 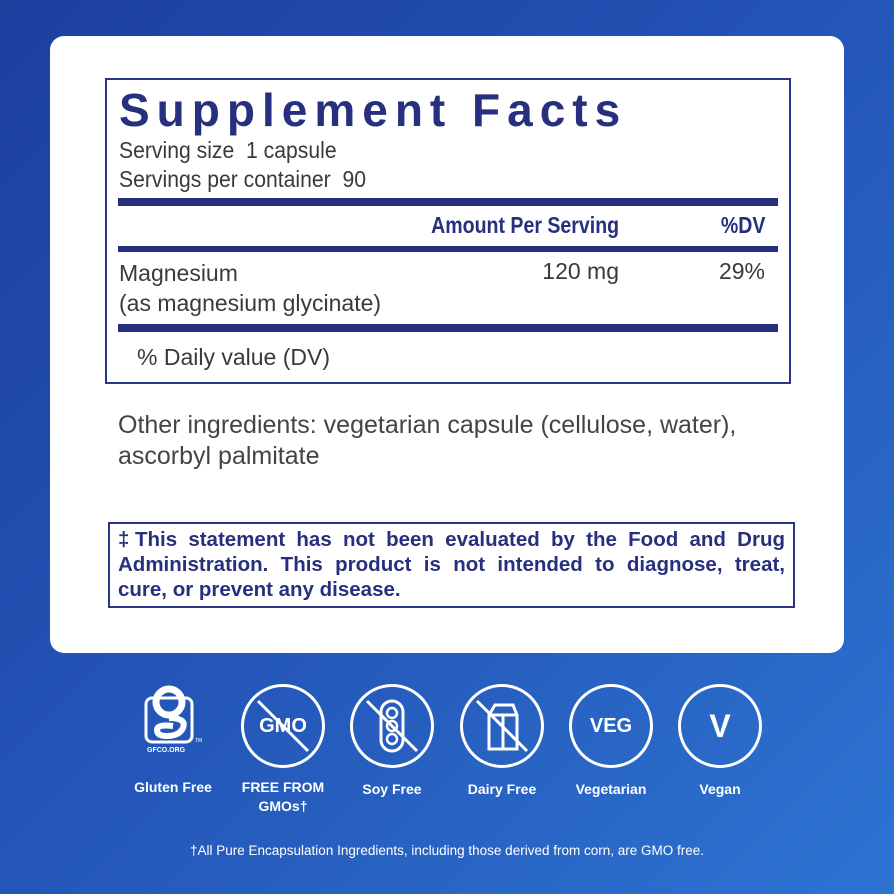 I want to click on no-soy-icon, so click(x=392, y=726).